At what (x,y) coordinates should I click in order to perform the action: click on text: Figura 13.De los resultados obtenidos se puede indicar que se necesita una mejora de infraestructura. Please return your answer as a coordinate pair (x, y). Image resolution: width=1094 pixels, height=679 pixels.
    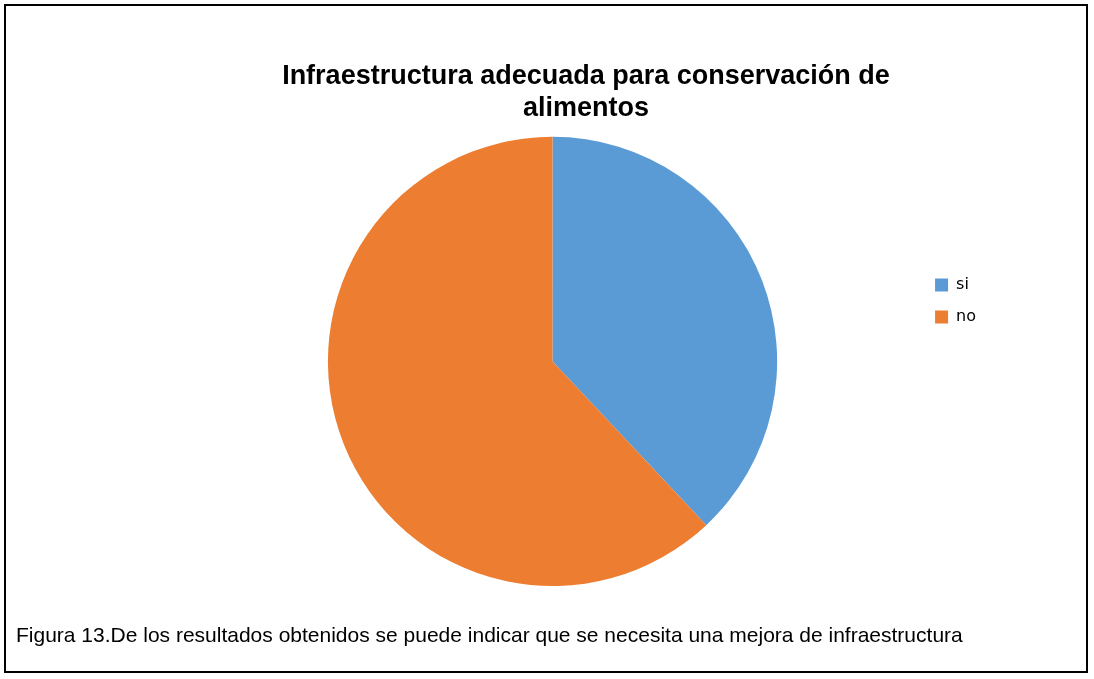
    Looking at the image, I should click on (490, 635).